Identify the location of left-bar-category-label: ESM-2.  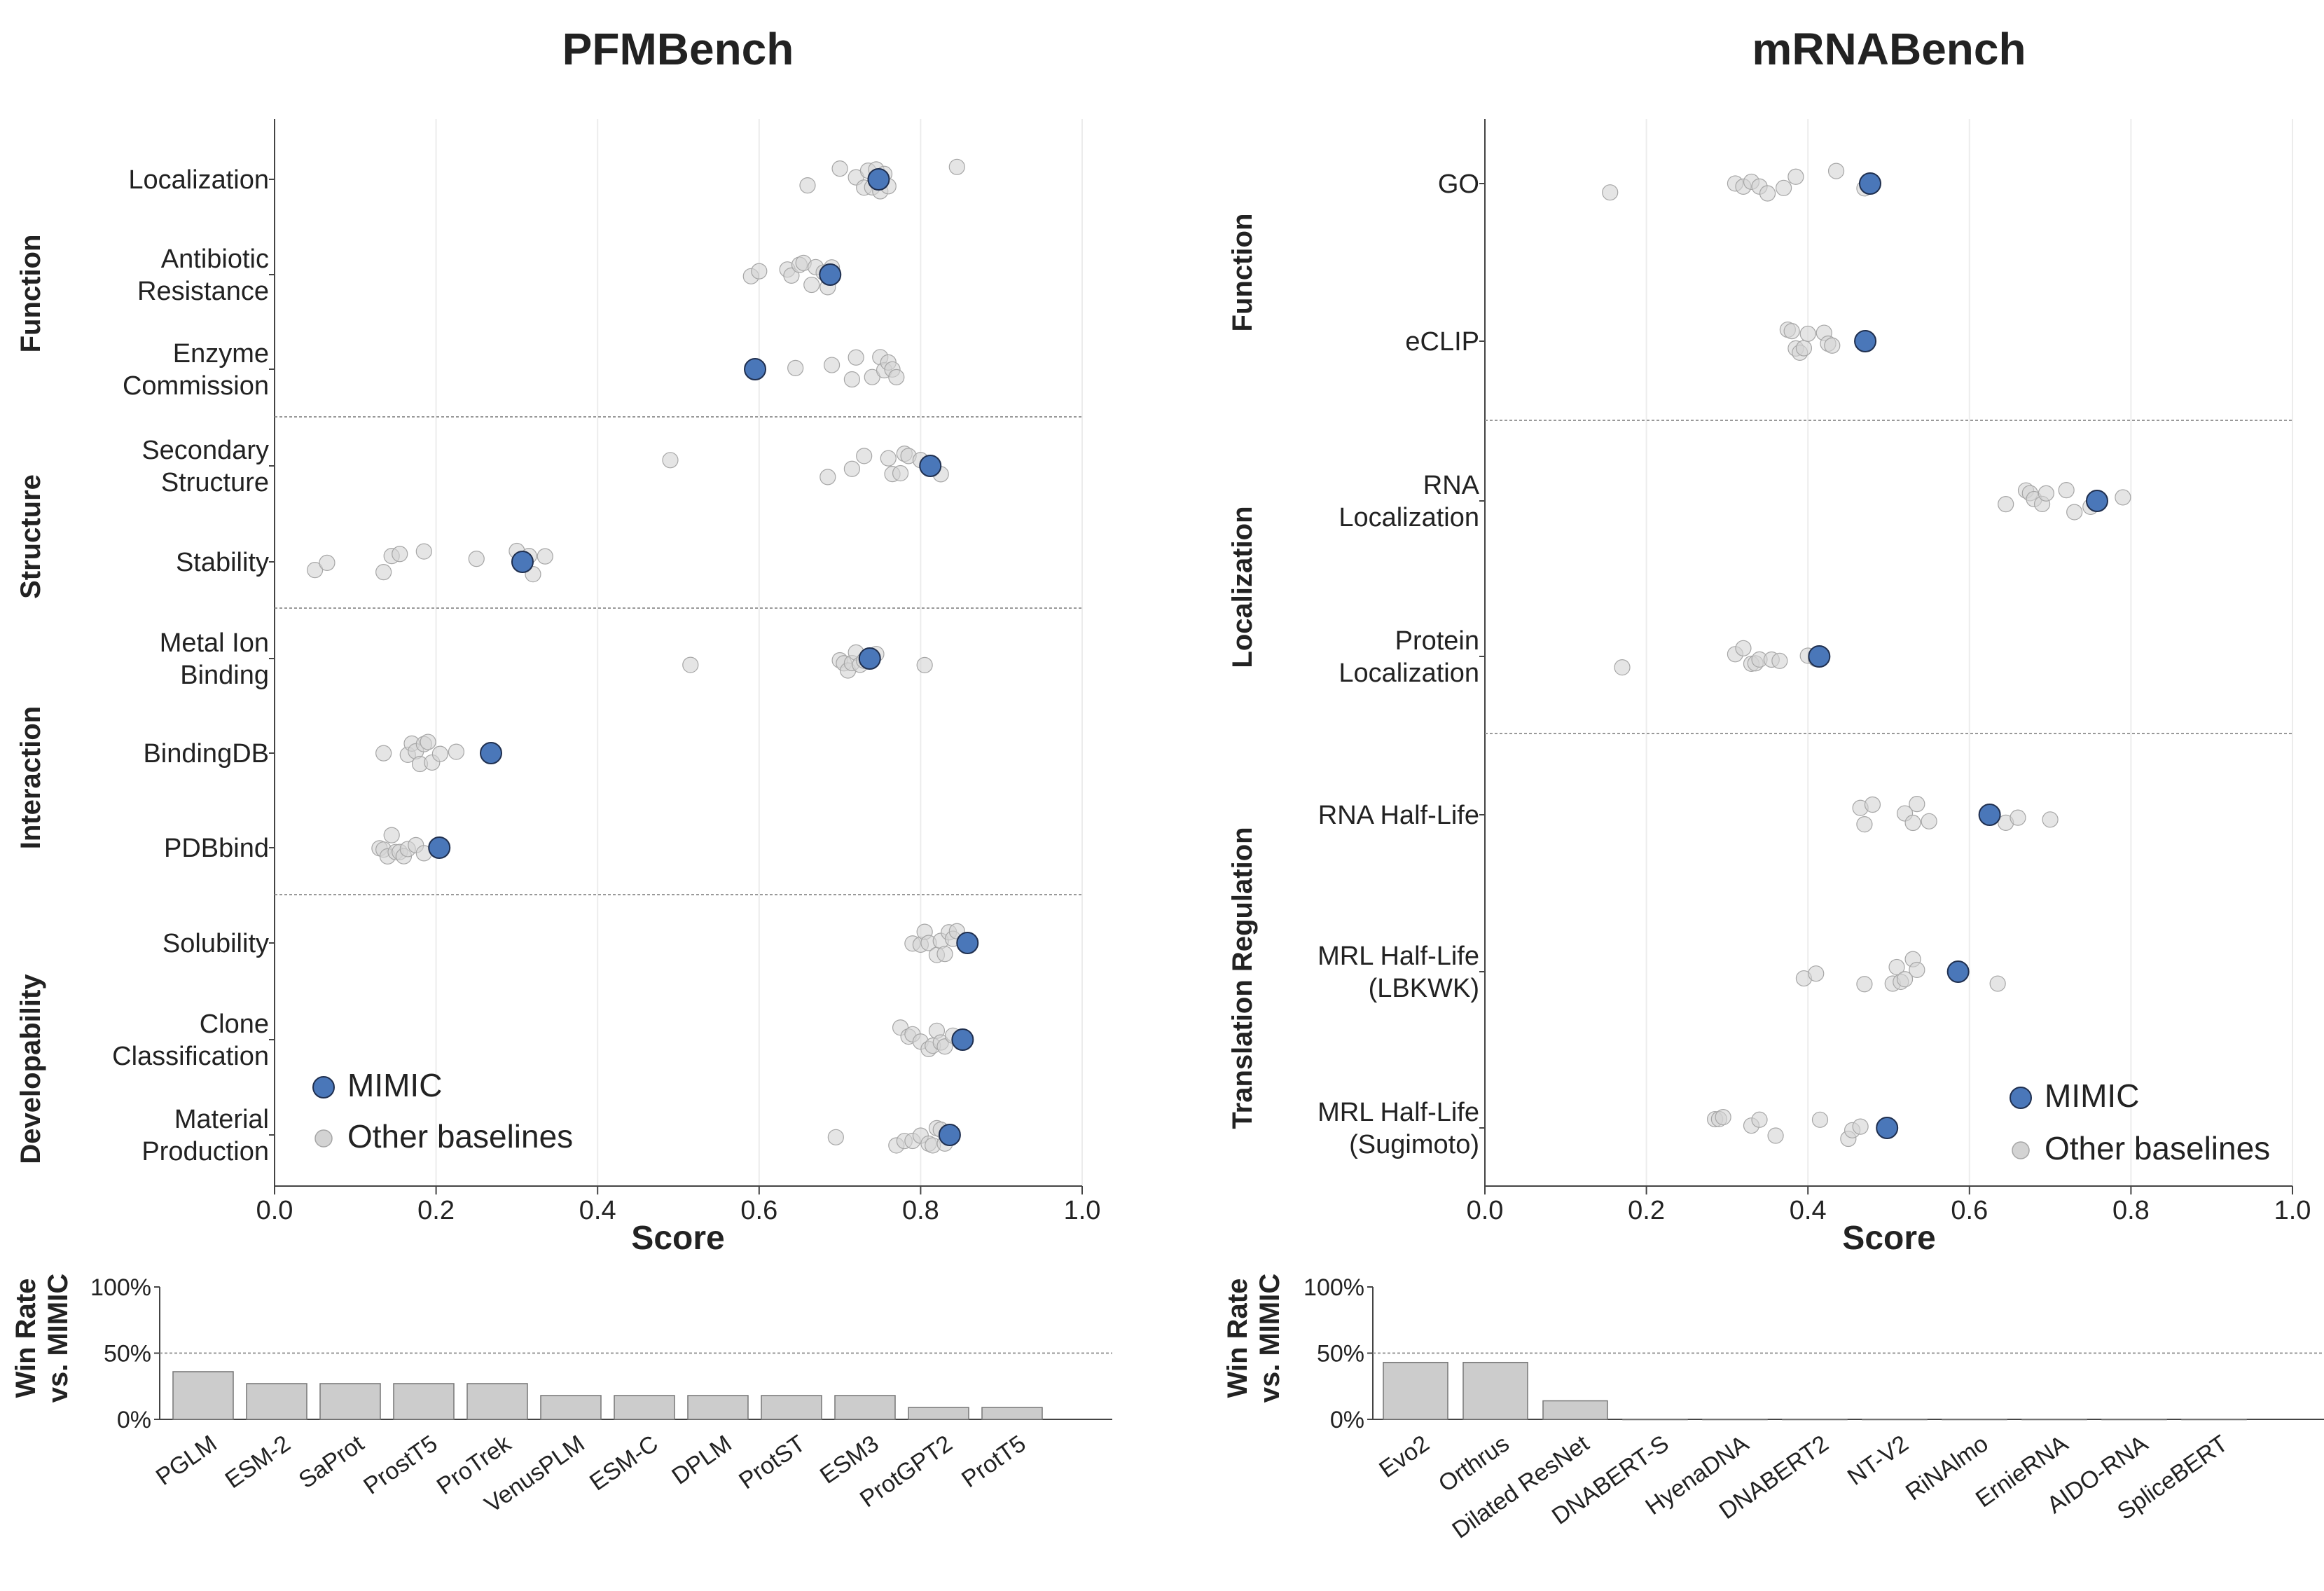
(258, 1462).